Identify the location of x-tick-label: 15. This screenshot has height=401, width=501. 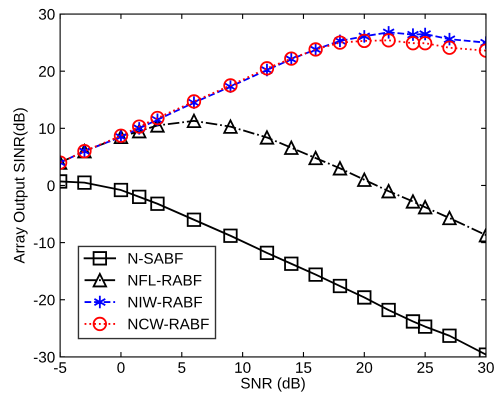
(304, 367).